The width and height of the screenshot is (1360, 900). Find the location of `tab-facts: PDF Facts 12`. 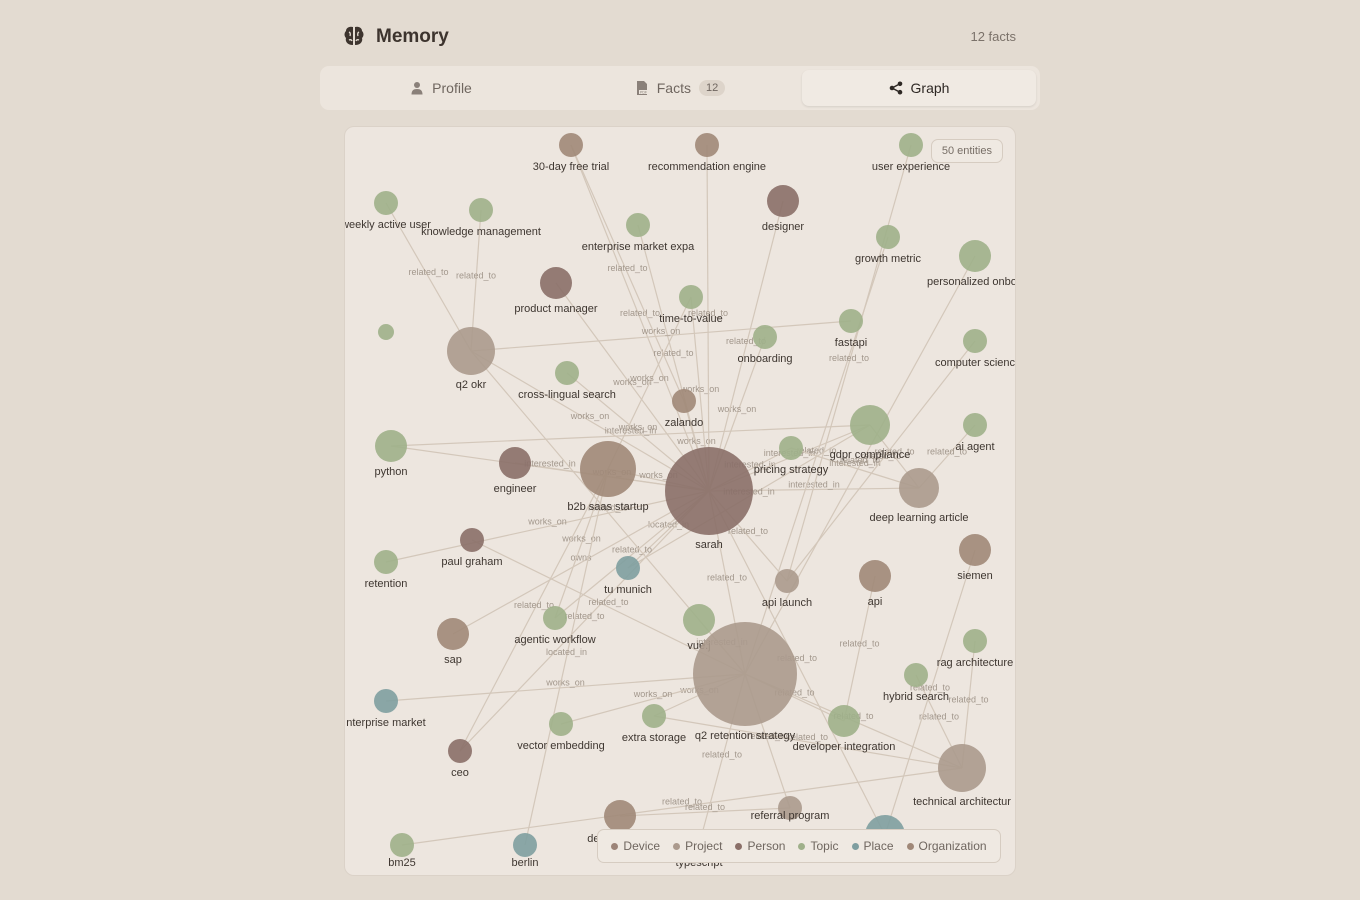

tab-facts: PDF Facts 12 is located at coordinates (680, 88).